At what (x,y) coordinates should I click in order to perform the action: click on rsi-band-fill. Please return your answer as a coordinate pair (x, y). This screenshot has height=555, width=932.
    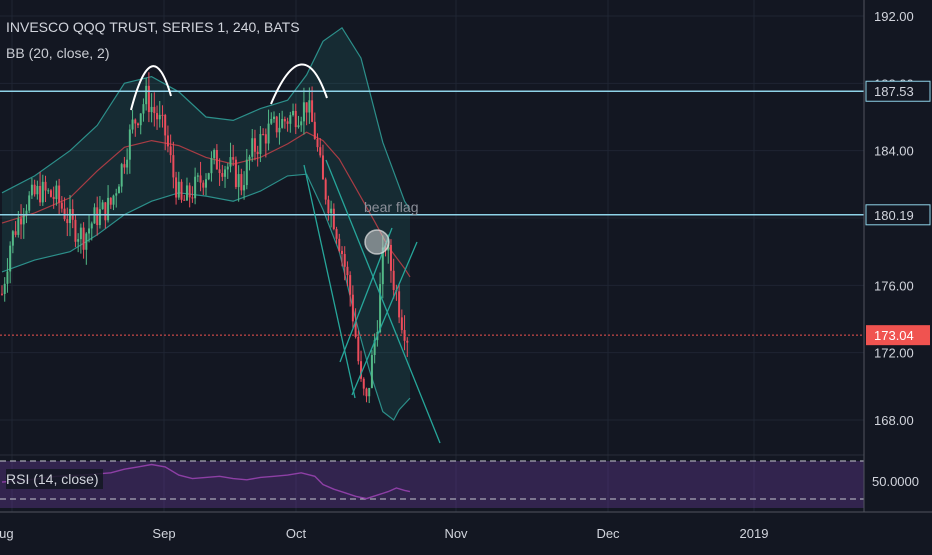
    Looking at the image, I should click on (432, 484).